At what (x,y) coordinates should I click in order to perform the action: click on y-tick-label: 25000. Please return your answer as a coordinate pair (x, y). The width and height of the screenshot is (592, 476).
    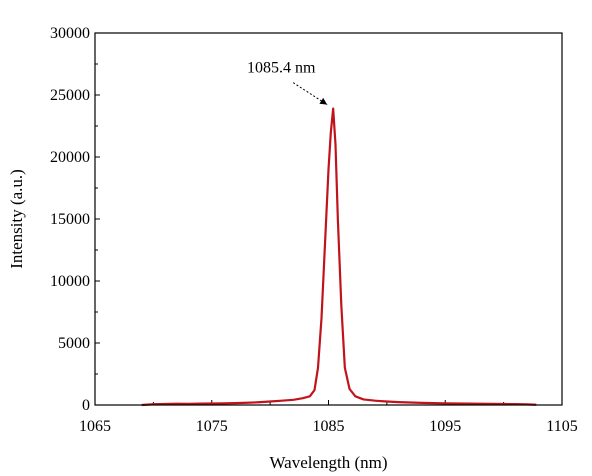
    Looking at the image, I should click on (70, 95).